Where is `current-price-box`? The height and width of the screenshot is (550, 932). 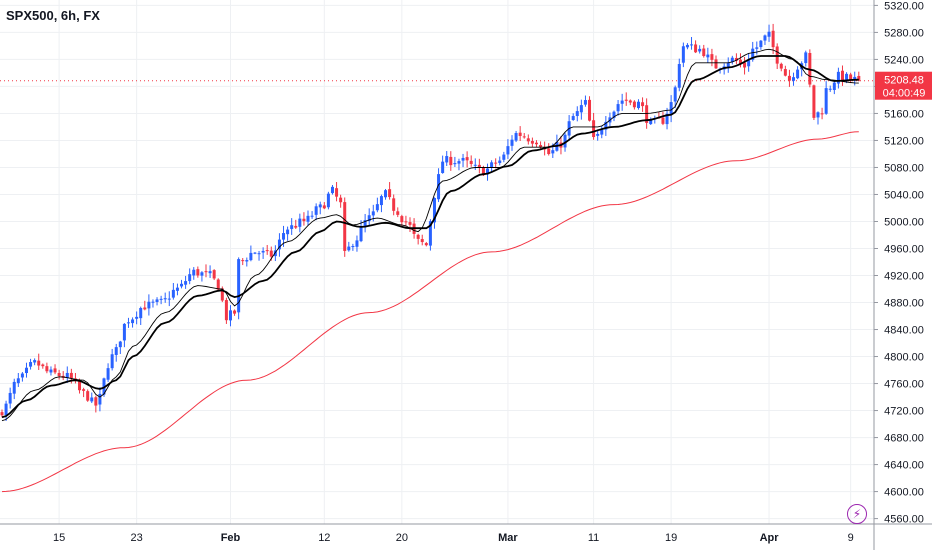
current-price-box is located at coordinates (903, 85).